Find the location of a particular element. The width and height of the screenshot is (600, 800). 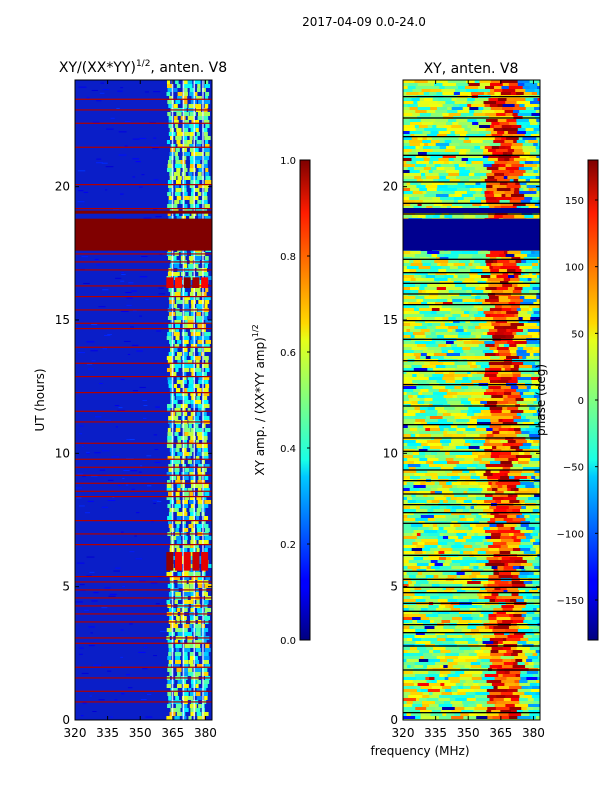

flagged-line is located at coordinates (471, 505).